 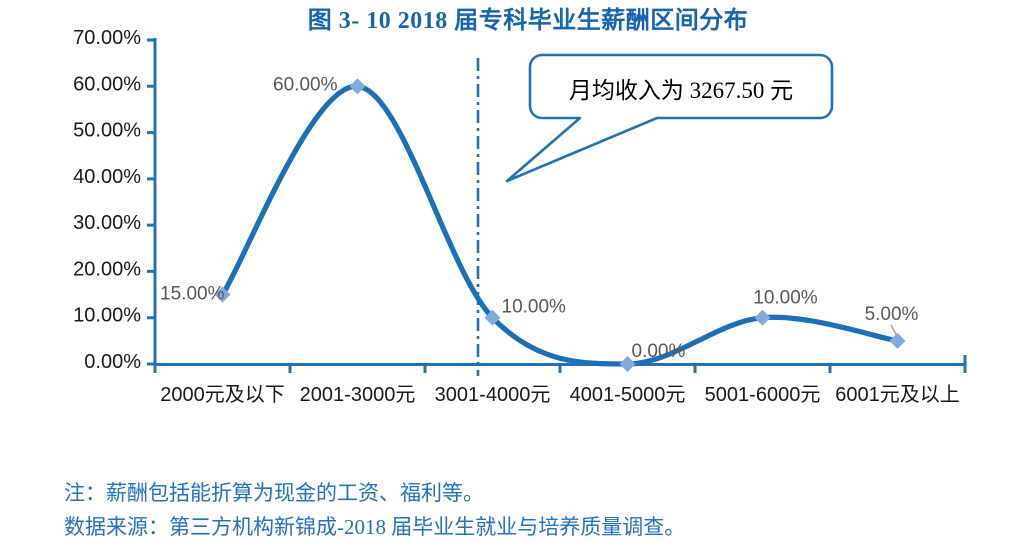 I want to click on y-tick-label: 30.00%, so click(x=107, y=223).